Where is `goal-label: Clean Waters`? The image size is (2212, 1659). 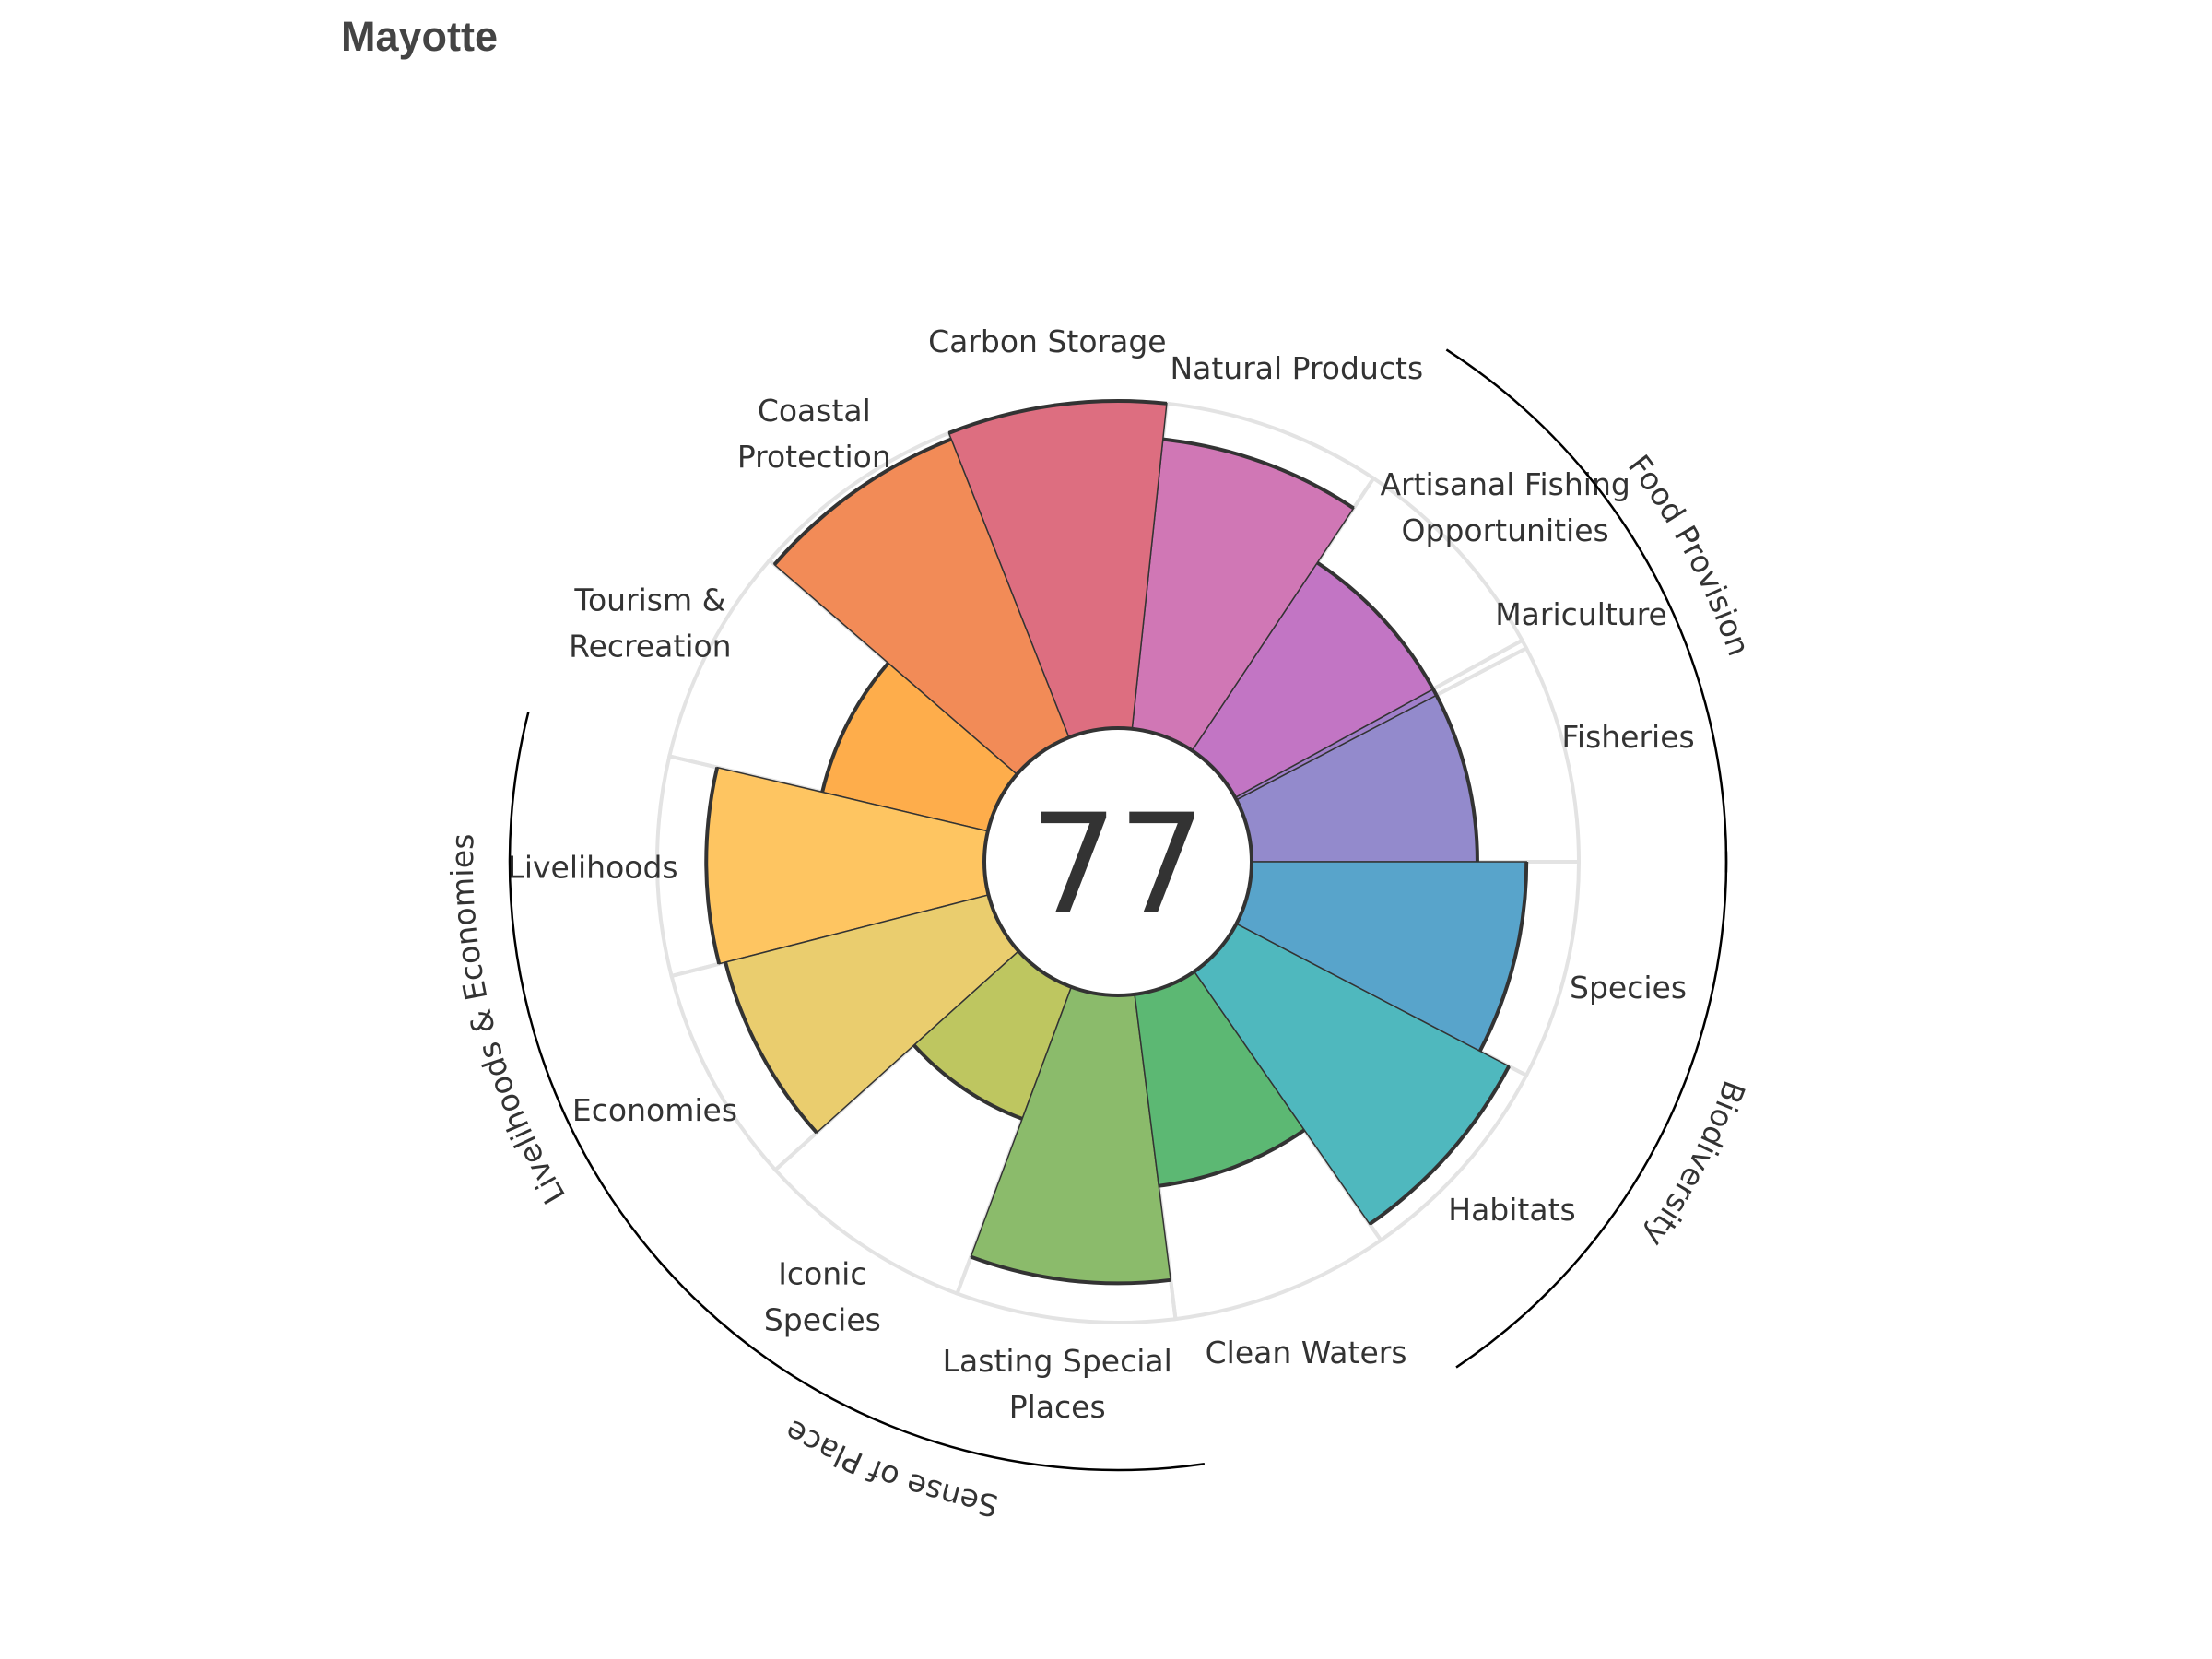
goal-label: Clean Waters is located at coordinates (1306, 1353).